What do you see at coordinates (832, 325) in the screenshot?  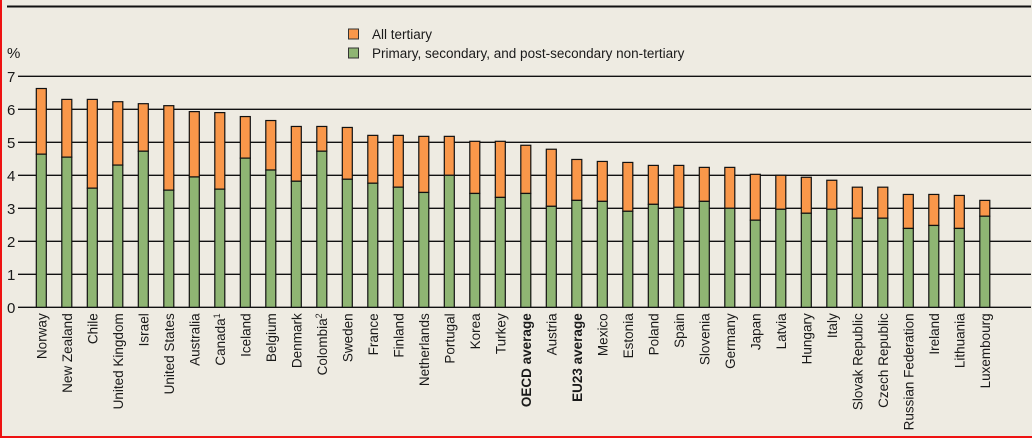 I see `x-tick-label: Italy` at bounding box center [832, 325].